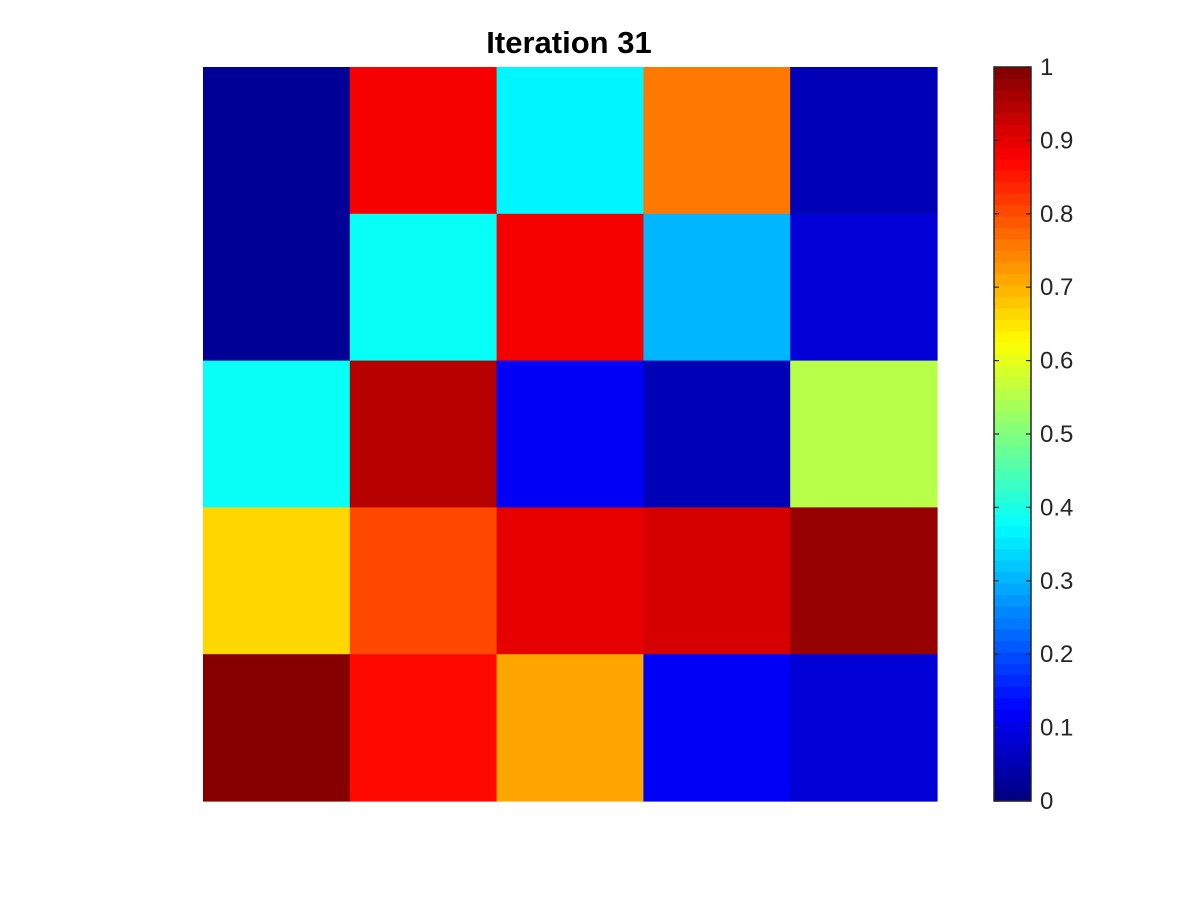 This screenshot has width=1200, height=900. I want to click on heatmap-cell-r3-c3, so click(570, 434).